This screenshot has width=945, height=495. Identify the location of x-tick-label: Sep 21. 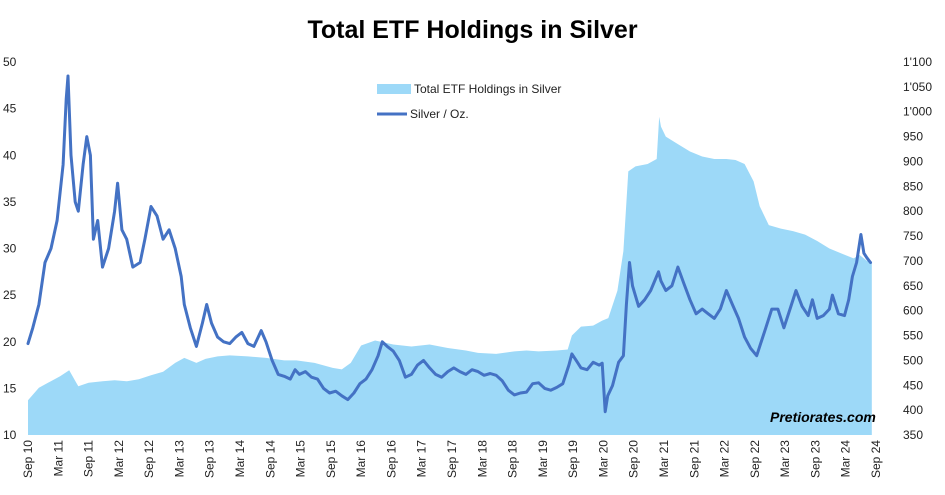
(694, 459).